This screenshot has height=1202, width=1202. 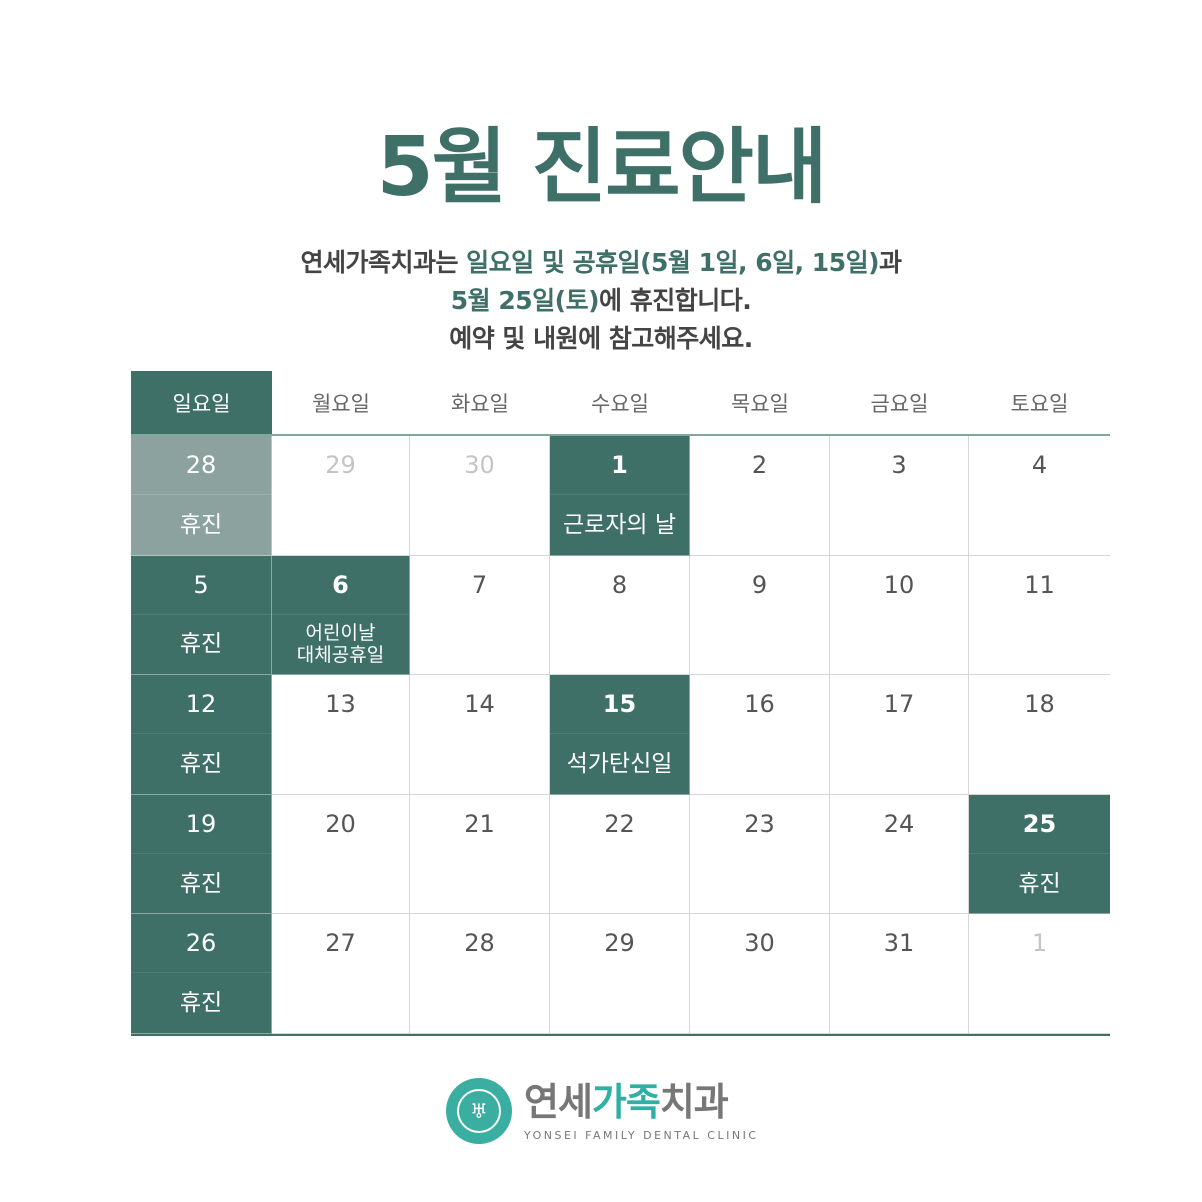 I want to click on day-number: 7, so click(x=479, y=584).